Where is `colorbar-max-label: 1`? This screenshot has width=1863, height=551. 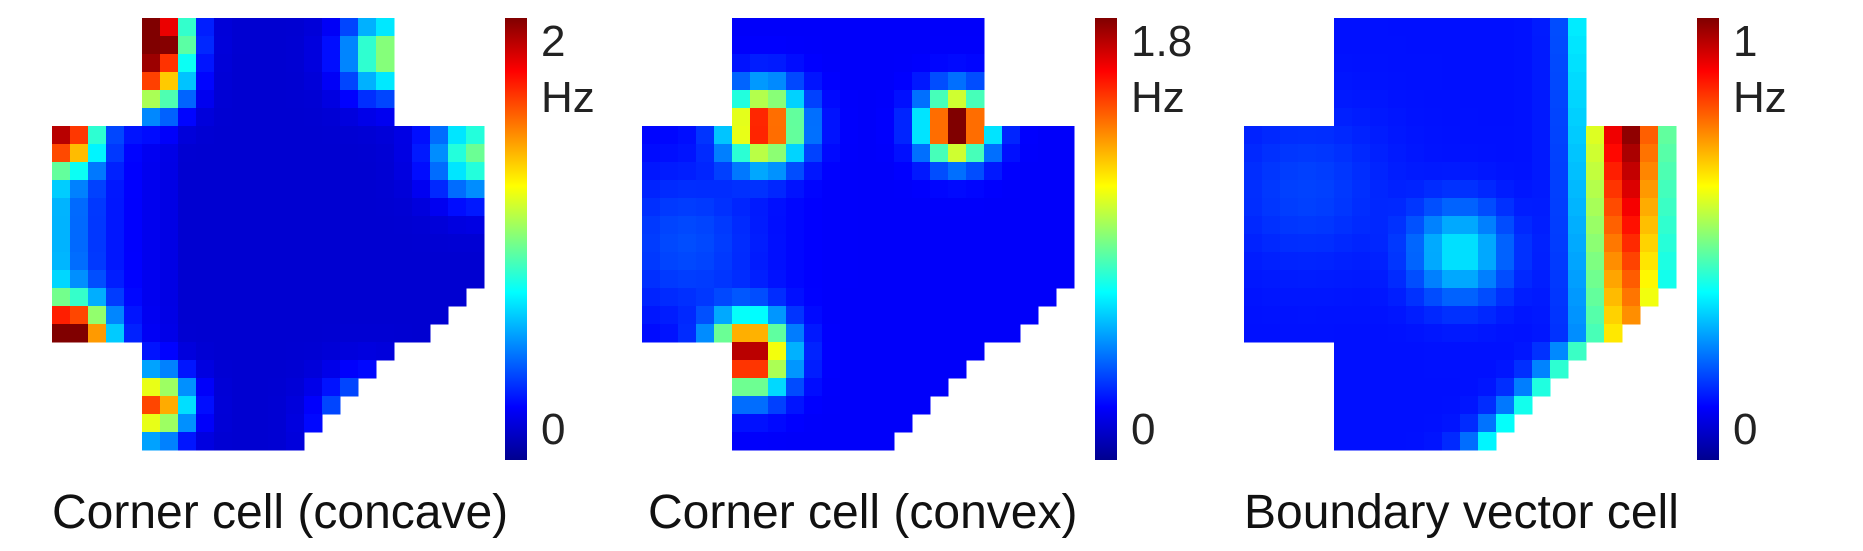 colorbar-max-label: 1 is located at coordinates (1745, 41).